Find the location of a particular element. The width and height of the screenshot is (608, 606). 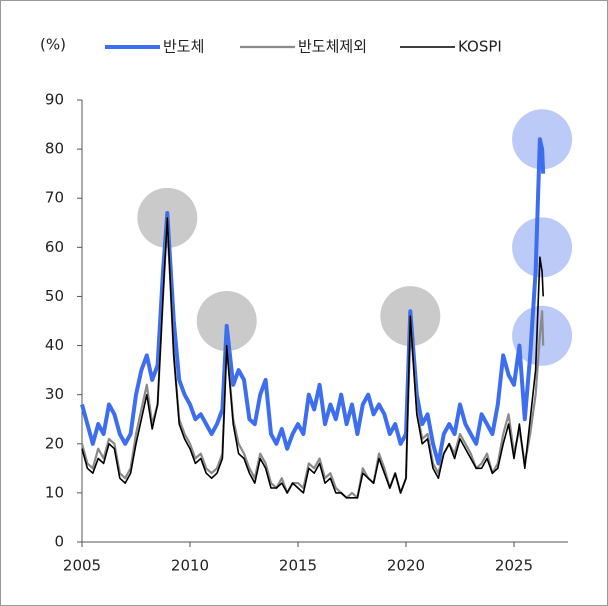

x-tick-label: 2010 is located at coordinates (190, 566).